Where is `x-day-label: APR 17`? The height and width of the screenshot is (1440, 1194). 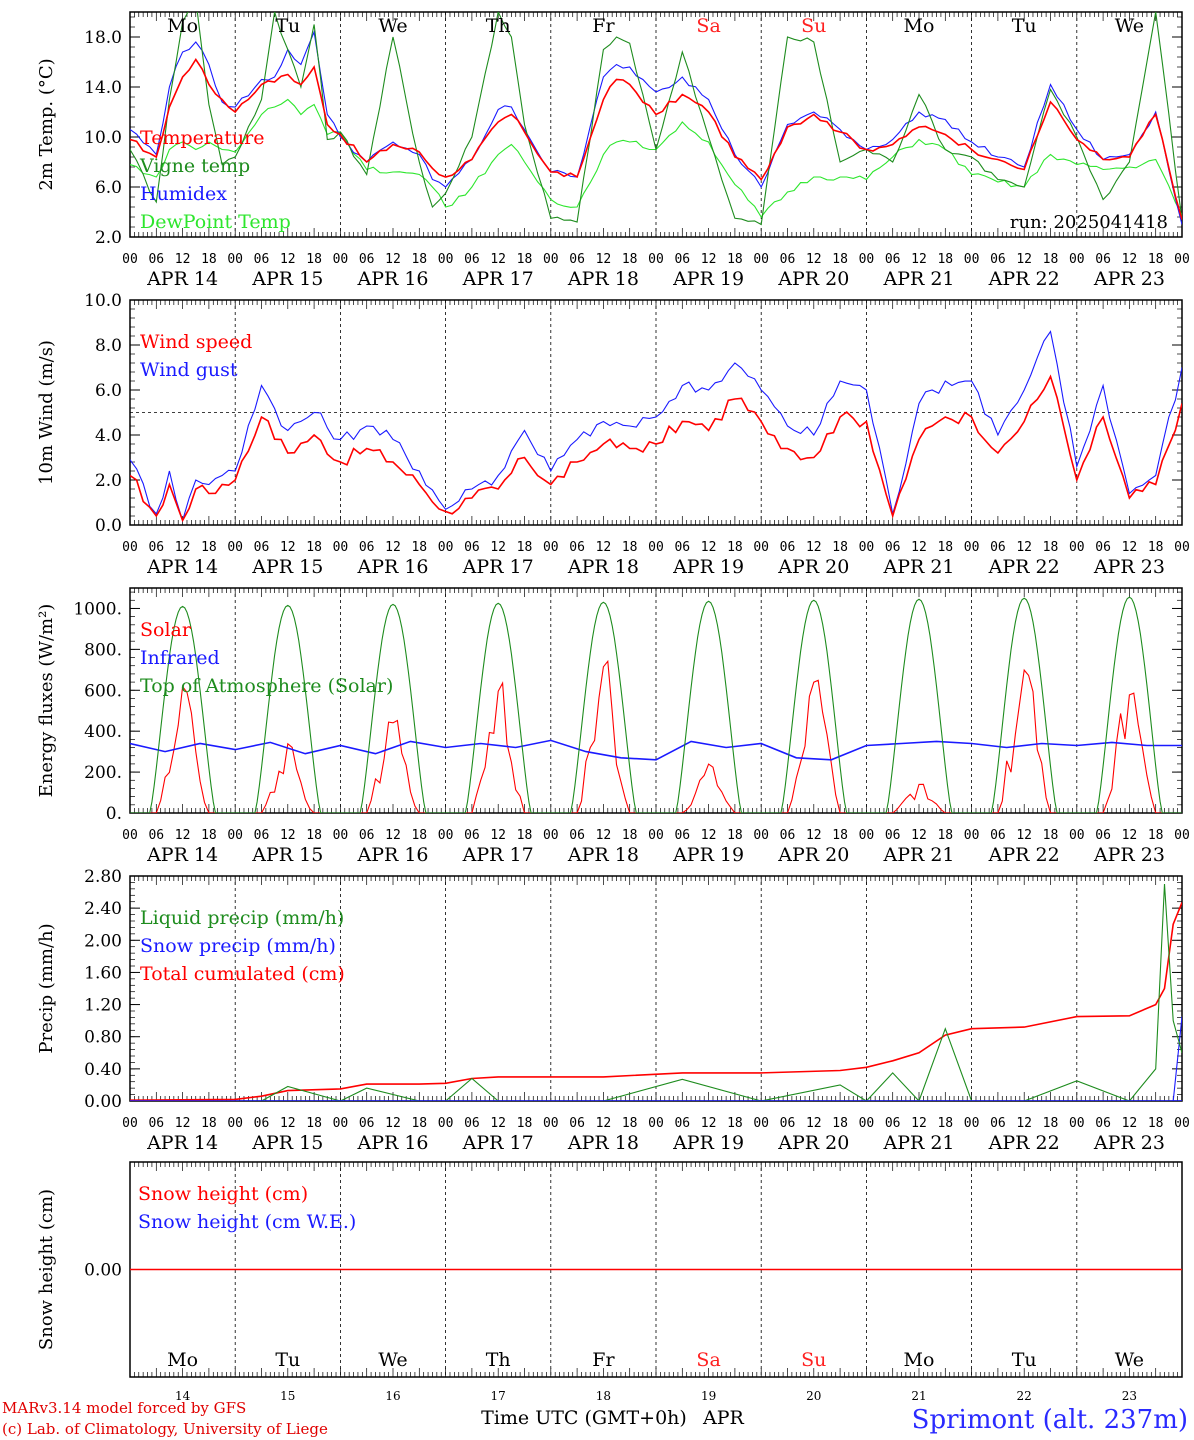
x-day-label: APR 17 is located at coordinates (498, 855).